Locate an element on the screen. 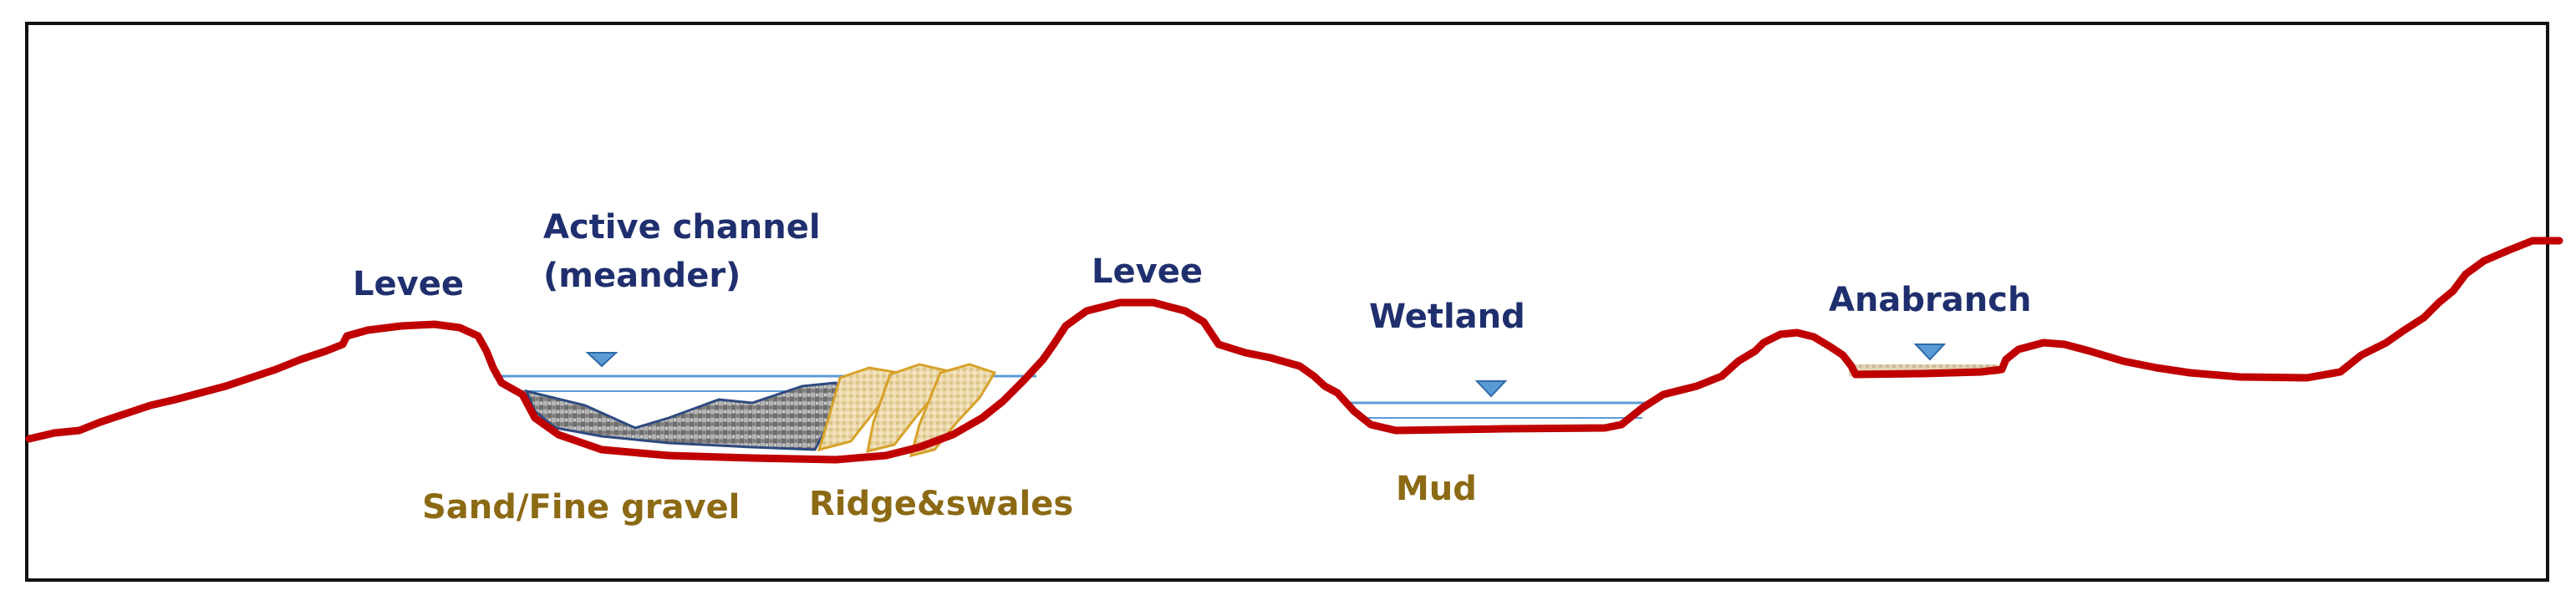 This screenshot has width=2576, height=616. mud-label: Mud is located at coordinates (1436, 489).